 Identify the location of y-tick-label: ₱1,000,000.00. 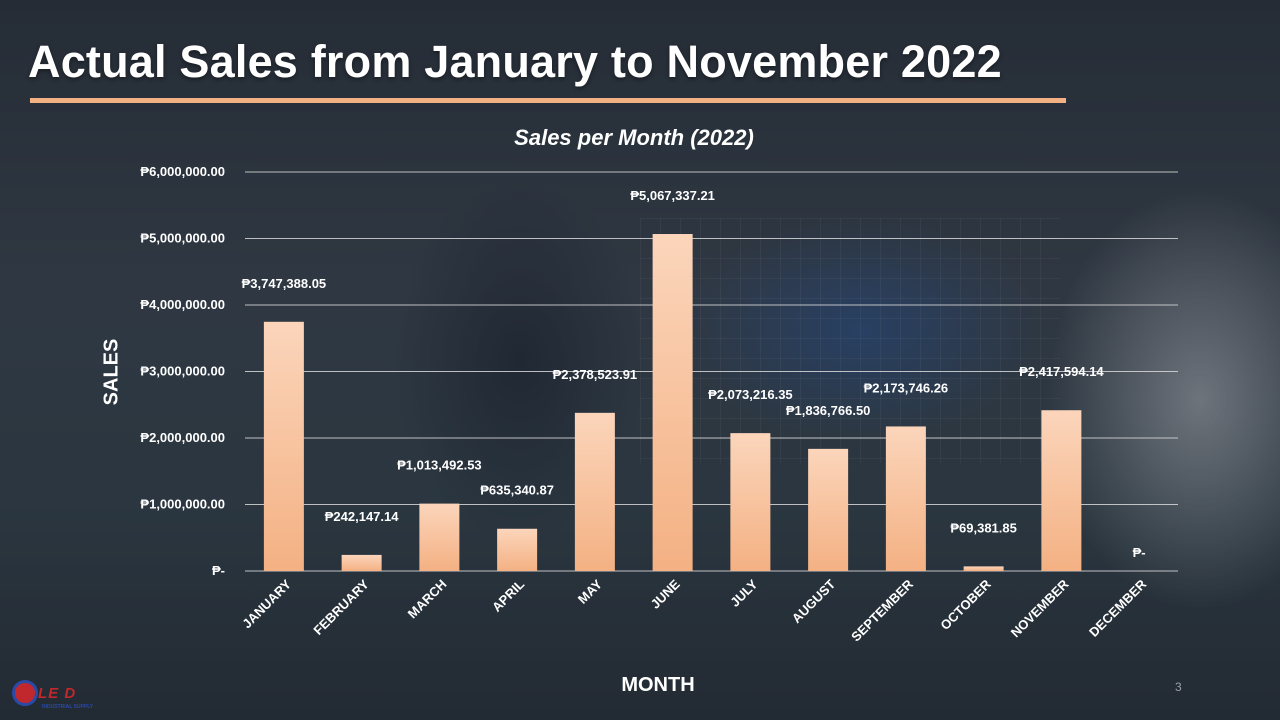
(182, 504).